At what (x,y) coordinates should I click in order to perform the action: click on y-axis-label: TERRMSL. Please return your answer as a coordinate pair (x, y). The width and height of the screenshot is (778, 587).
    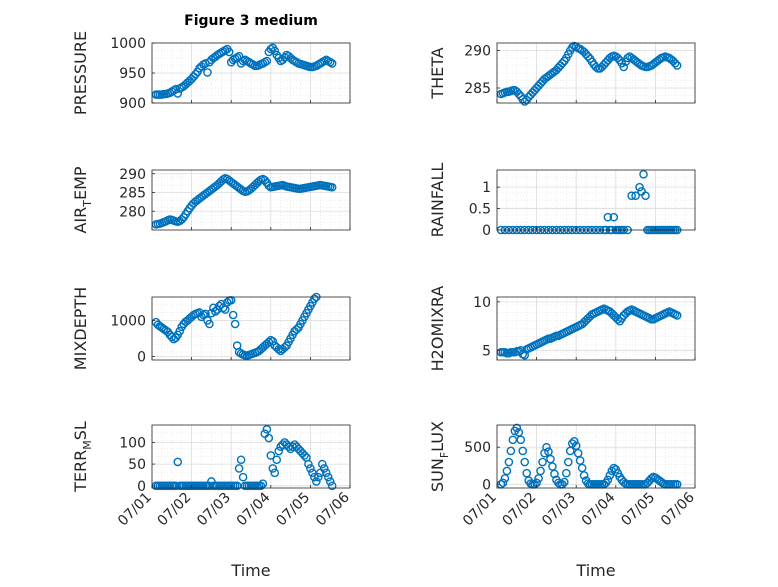
    Looking at the image, I should click on (82, 457).